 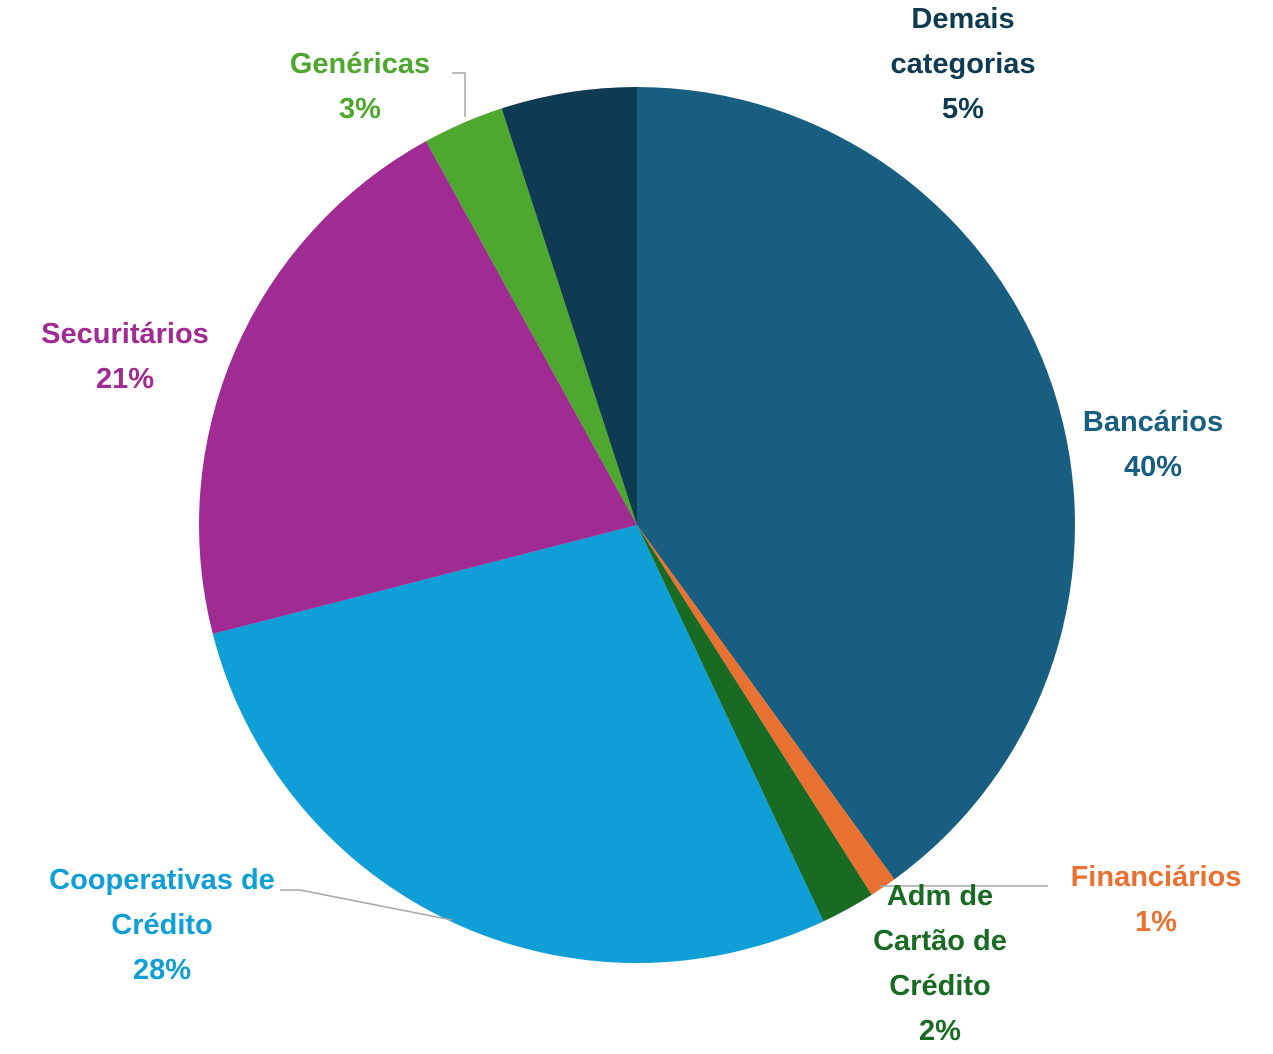 What do you see at coordinates (125, 379) in the screenshot?
I see `value-label: 21%` at bounding box center [125, 379].